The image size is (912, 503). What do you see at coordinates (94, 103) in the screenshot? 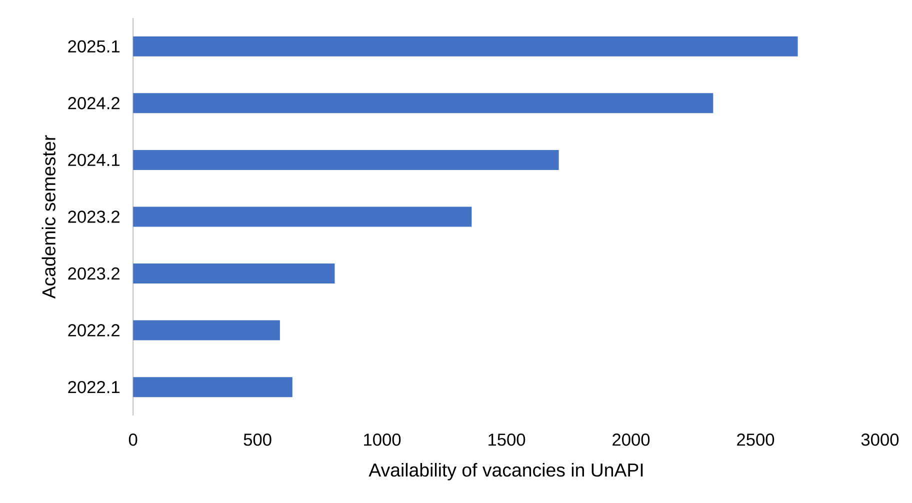
I see `y-tick-label: 2024.2` at bounding box center [94, 103].